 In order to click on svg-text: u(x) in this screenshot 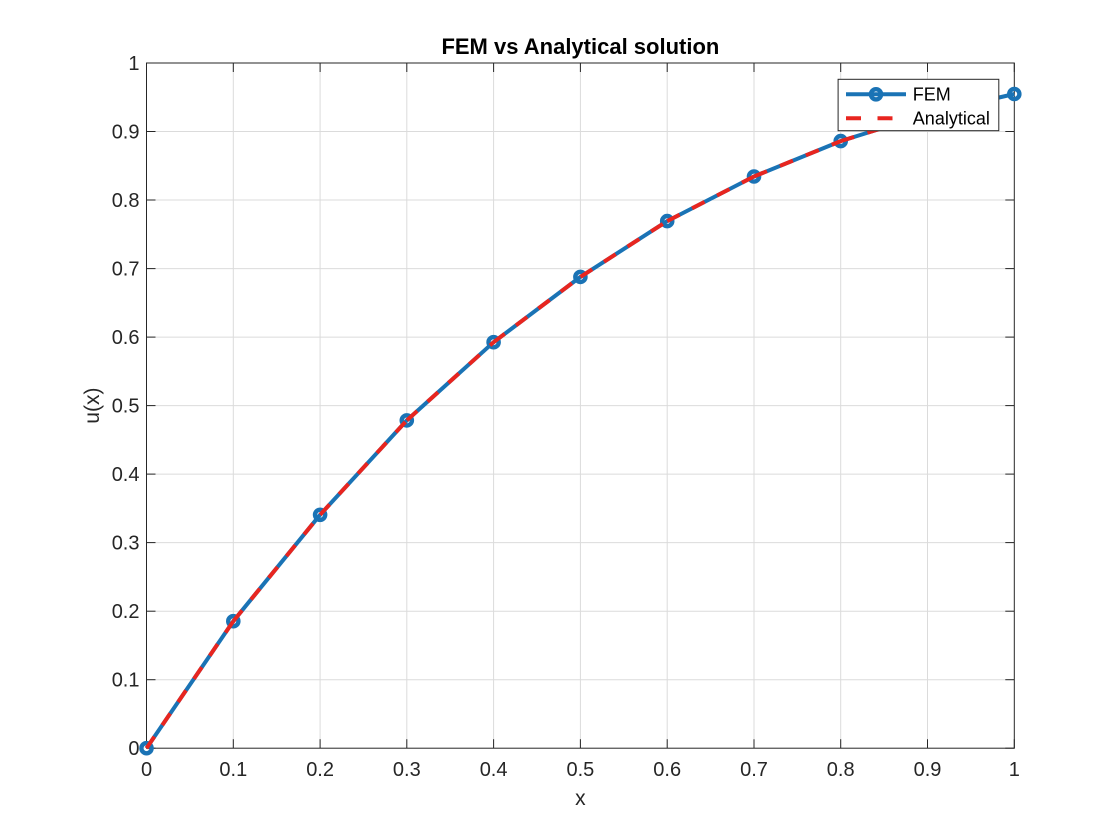, I will do `click(92, 406)`.